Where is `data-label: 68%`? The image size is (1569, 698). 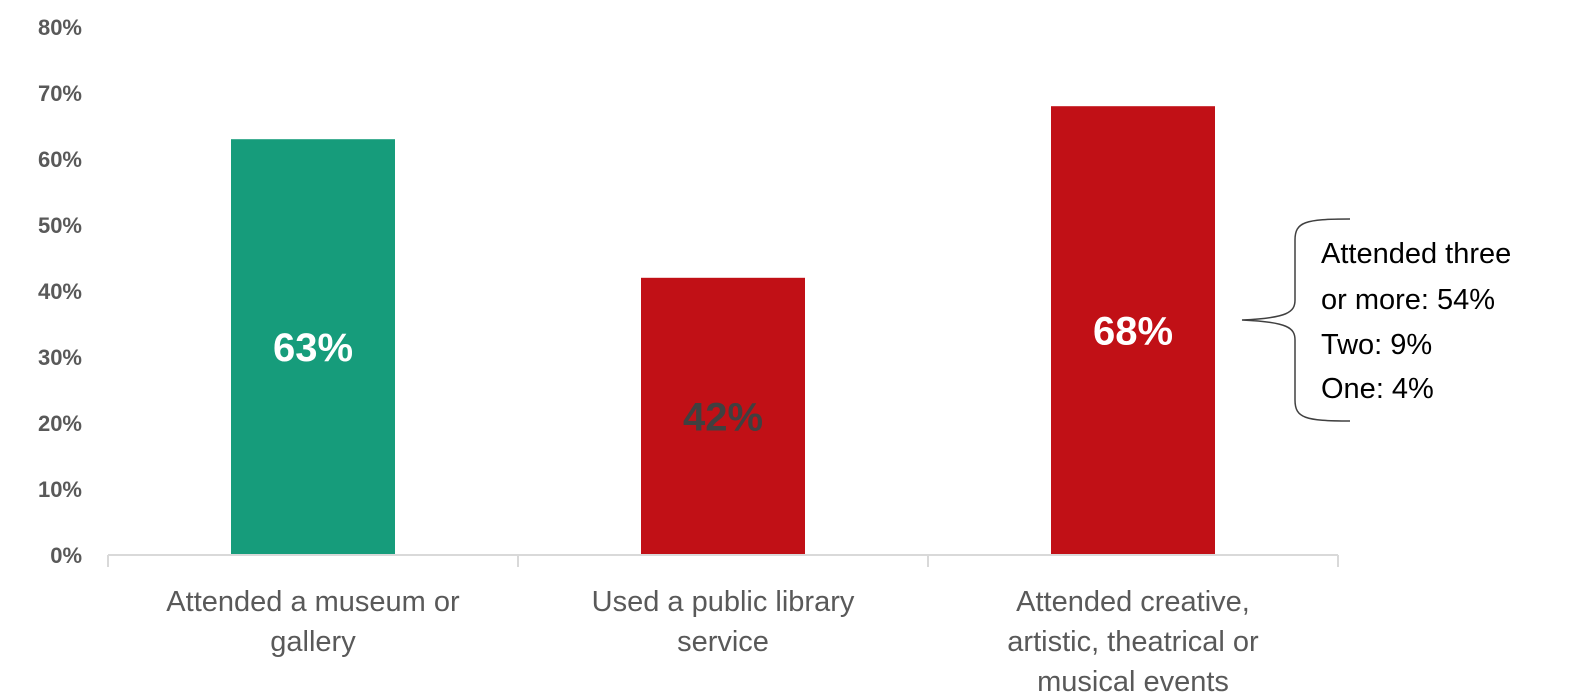 data-label: 68% is located at coordinates (1133, 332).